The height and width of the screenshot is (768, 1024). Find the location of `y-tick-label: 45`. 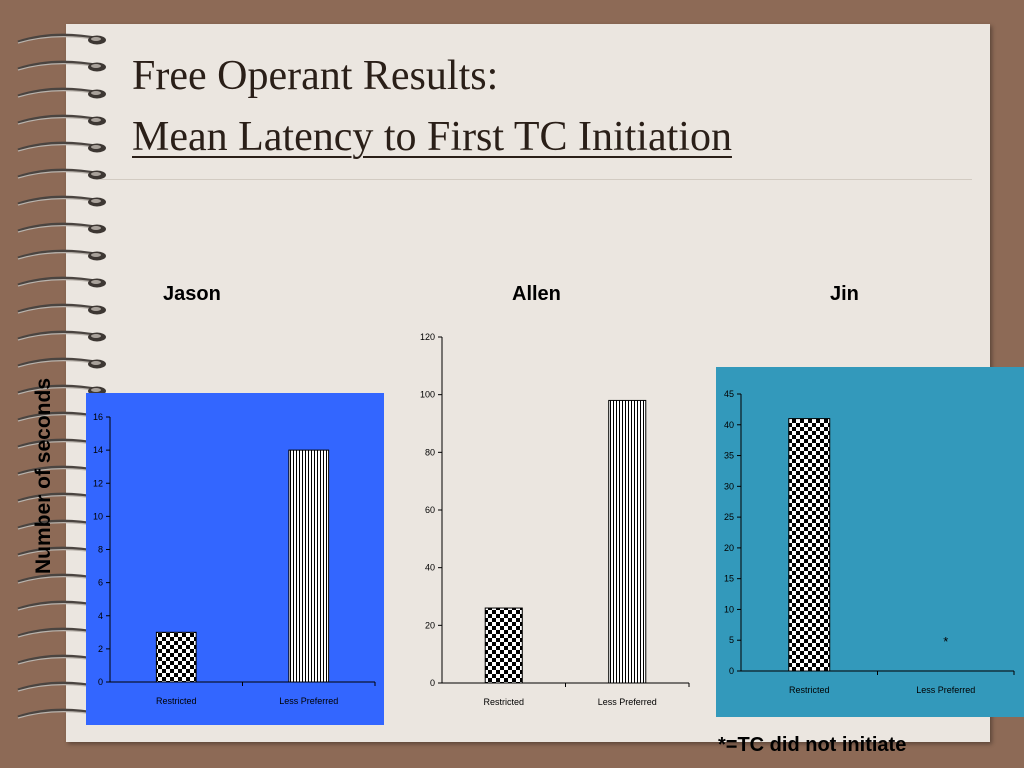

y-tick-label: 45 is located at coordinates (729, 394).